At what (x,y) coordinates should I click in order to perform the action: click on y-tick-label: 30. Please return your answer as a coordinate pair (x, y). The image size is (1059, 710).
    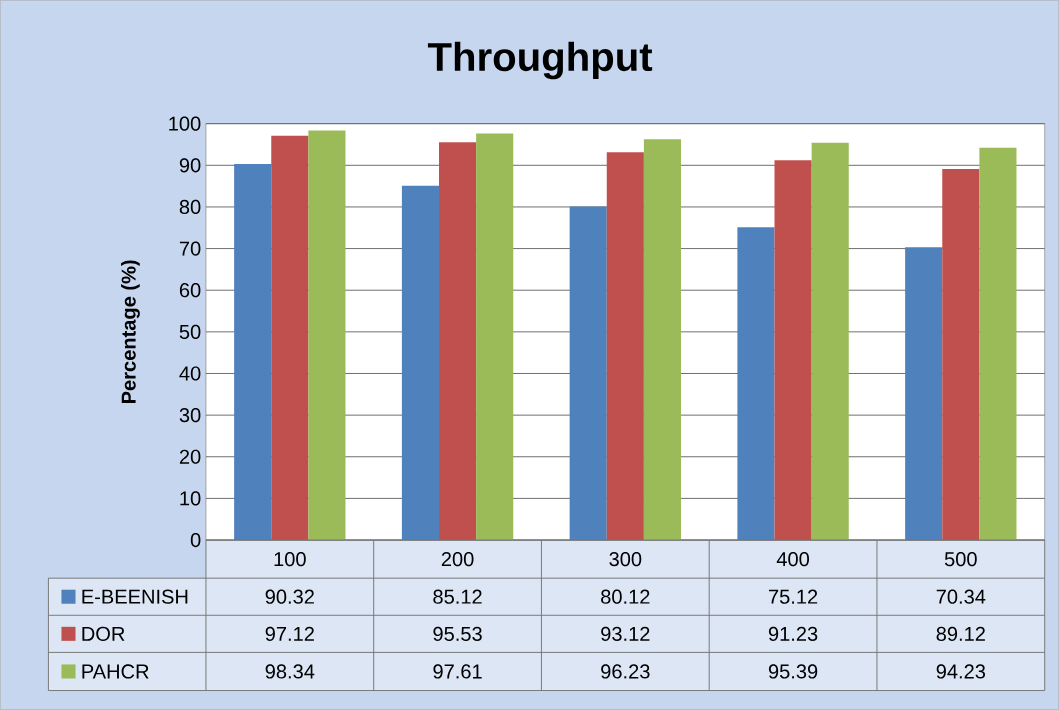
    Looking at the image, I should click on (190, 415).